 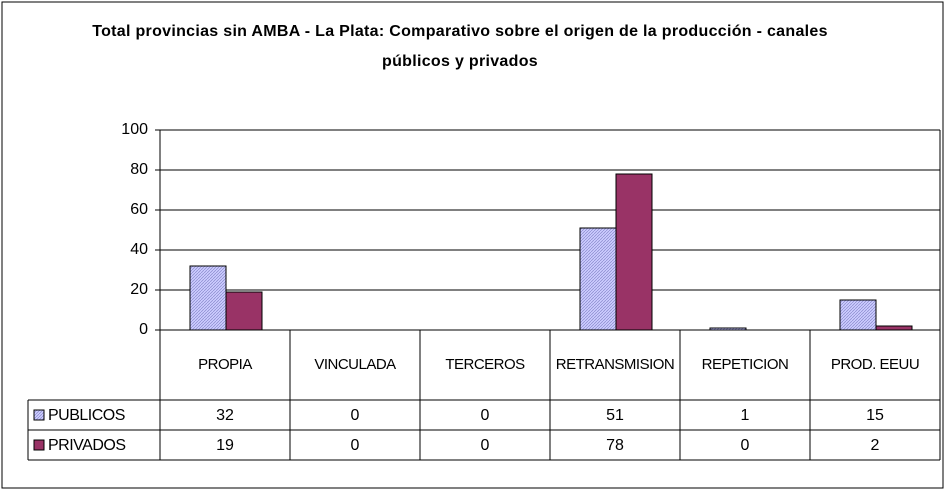 I want to click on x-tick-label: PROPIA, so click(x=225, y=365).